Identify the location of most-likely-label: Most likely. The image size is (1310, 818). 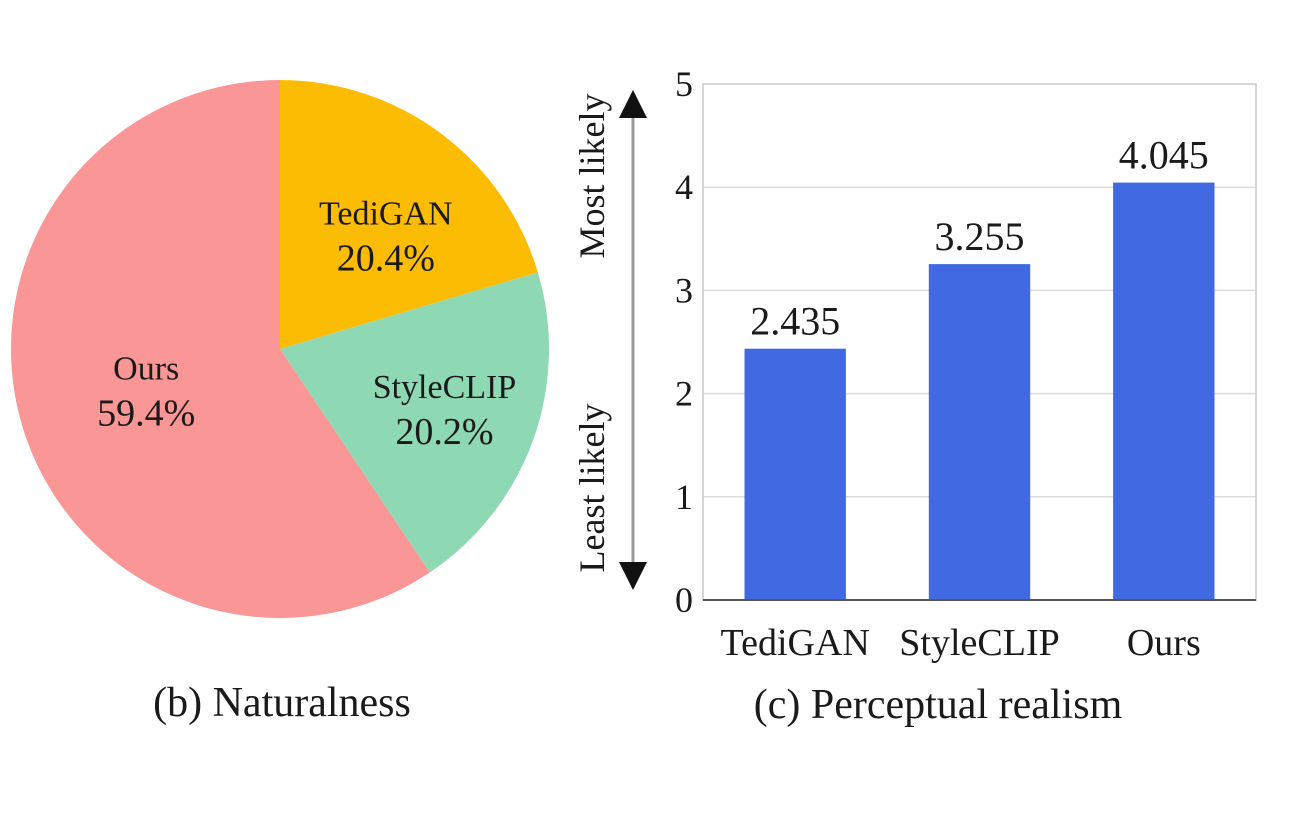
(592, 175).